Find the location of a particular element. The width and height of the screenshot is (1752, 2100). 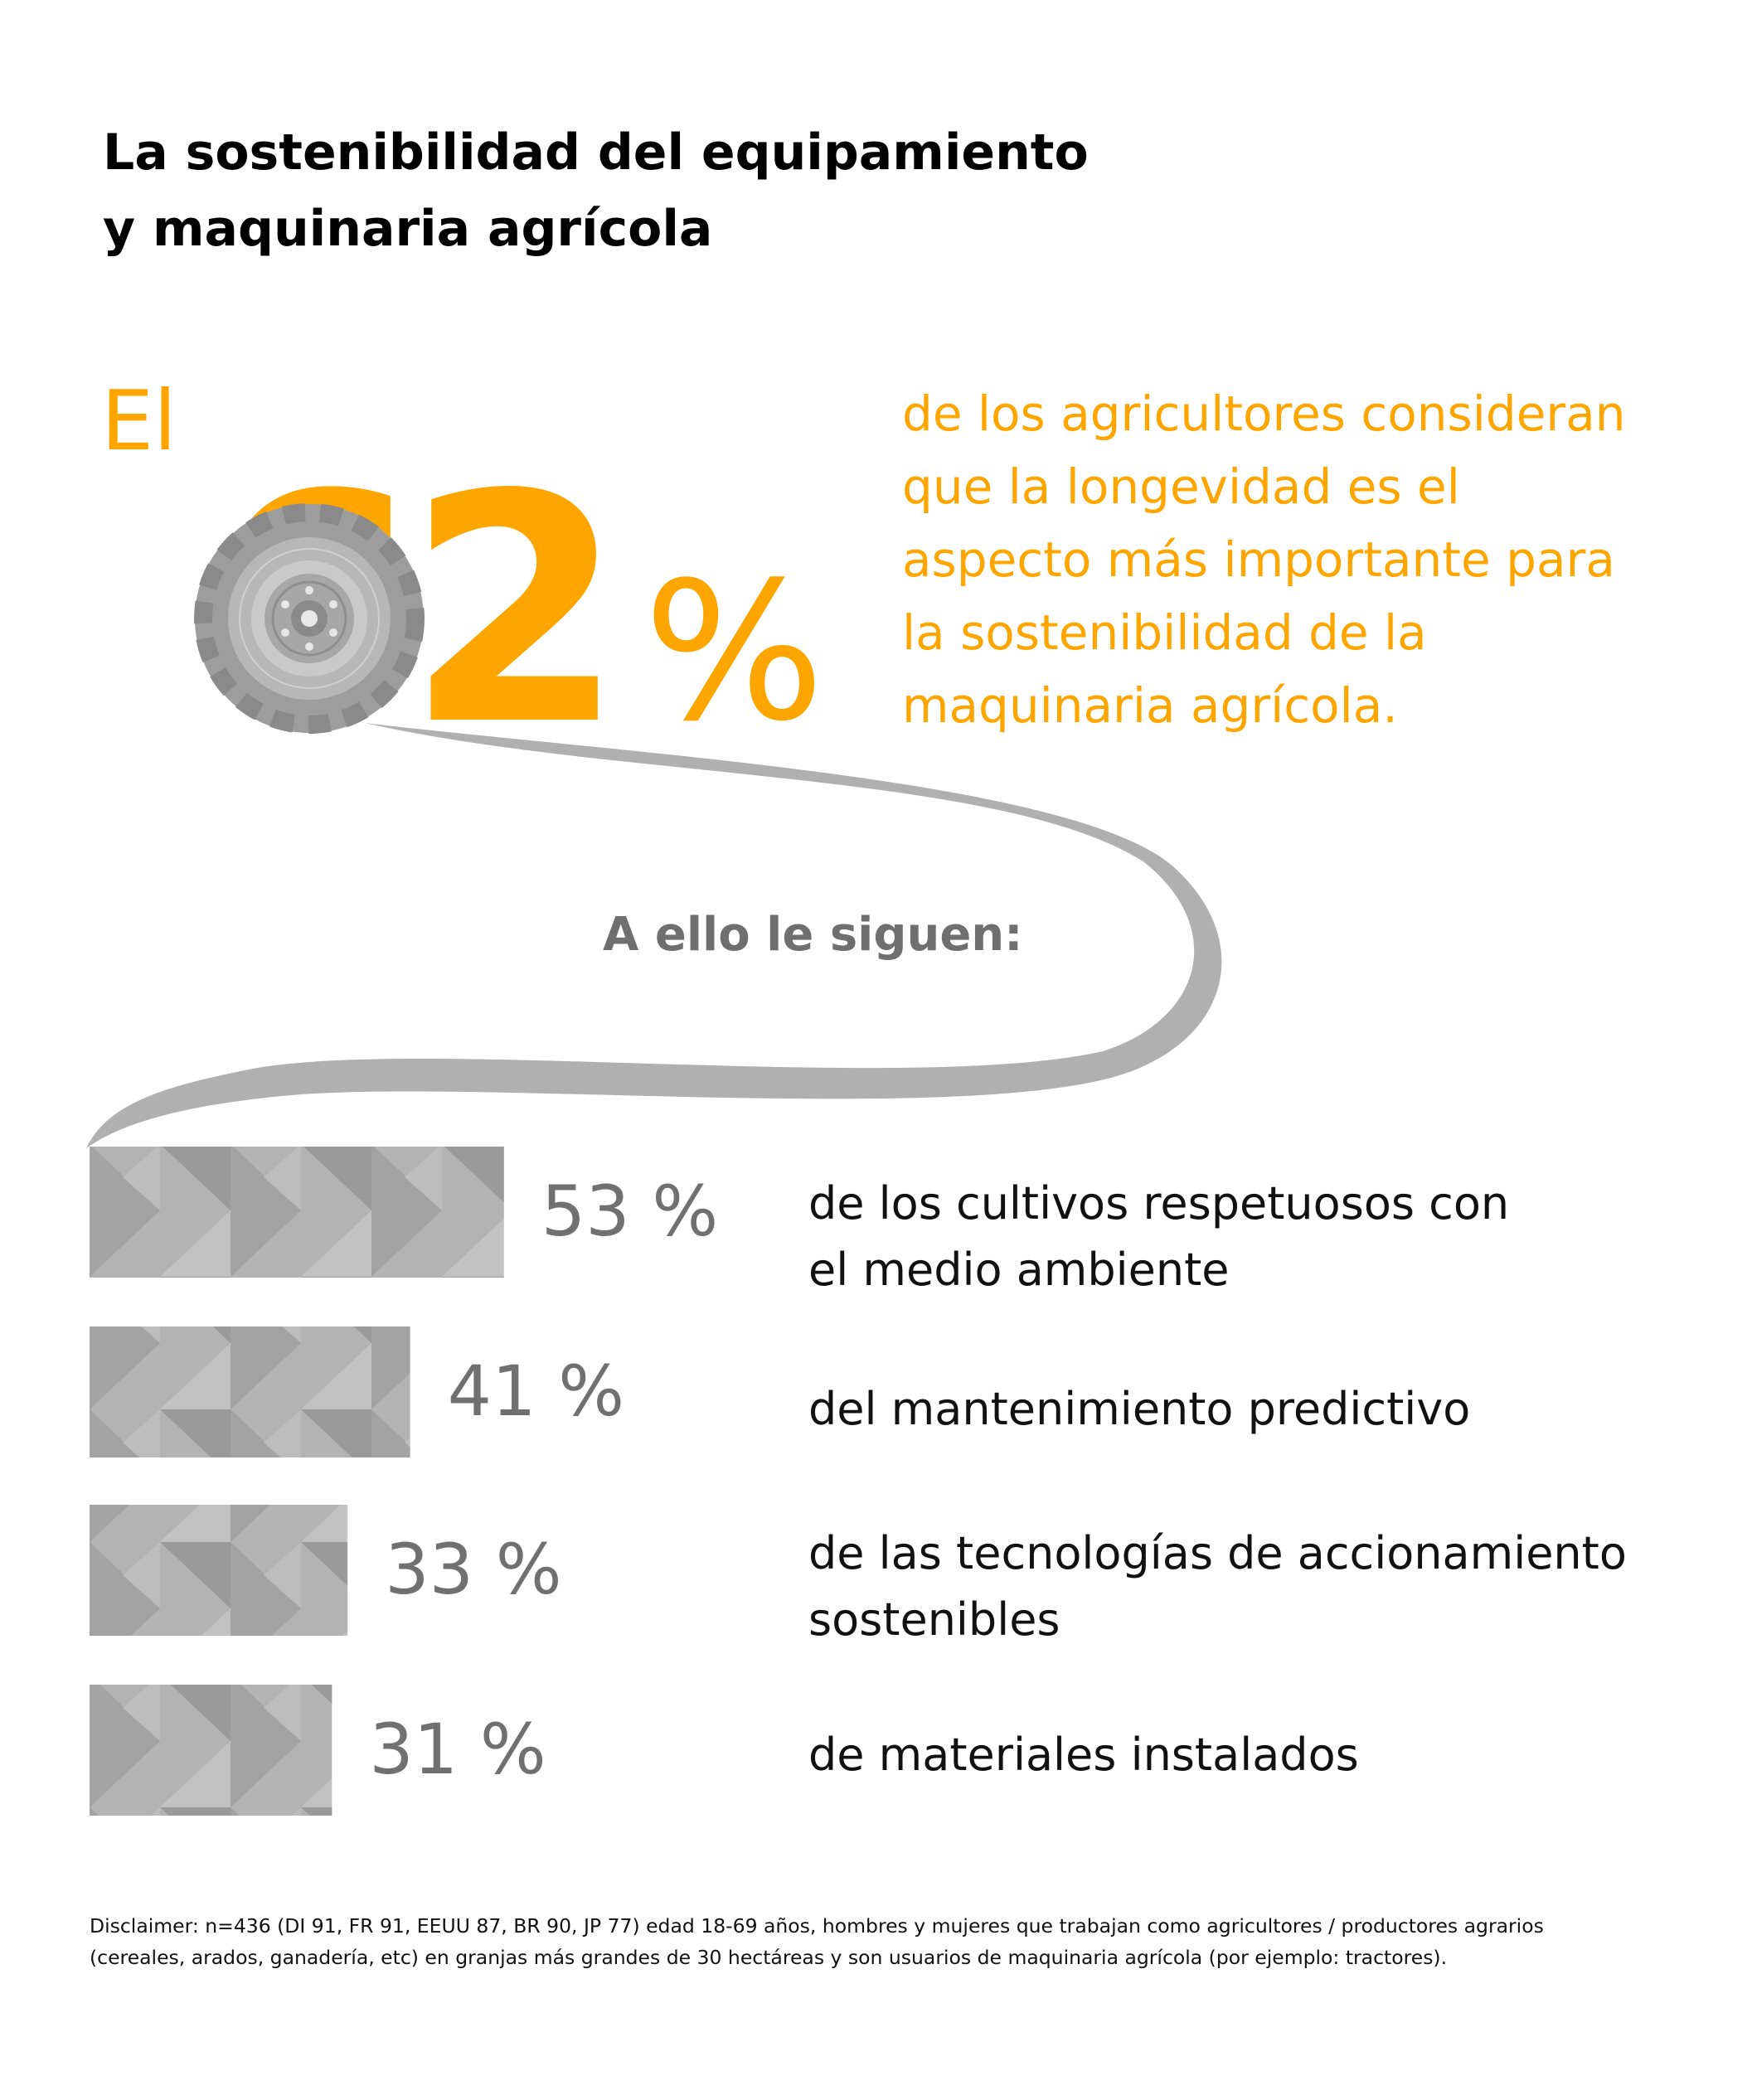

hero-value-unit: % is located at coordinates (734, 653).